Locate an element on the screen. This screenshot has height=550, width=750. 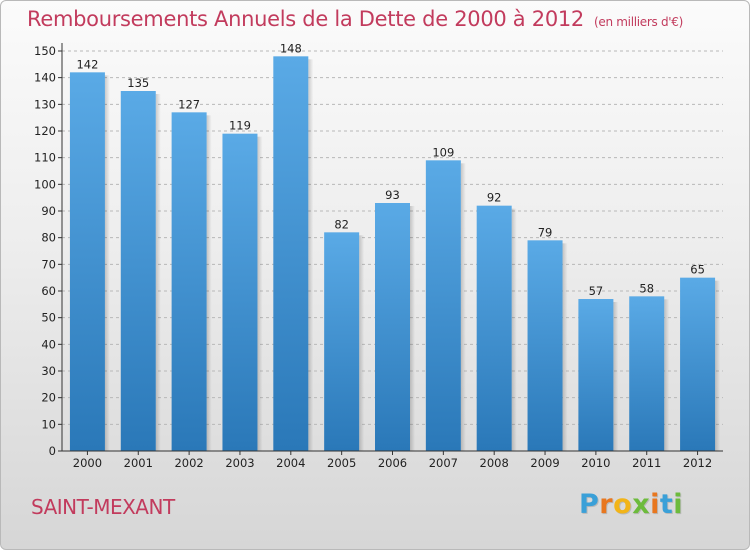
logo-letter: t is located at coordinates (666, 504).